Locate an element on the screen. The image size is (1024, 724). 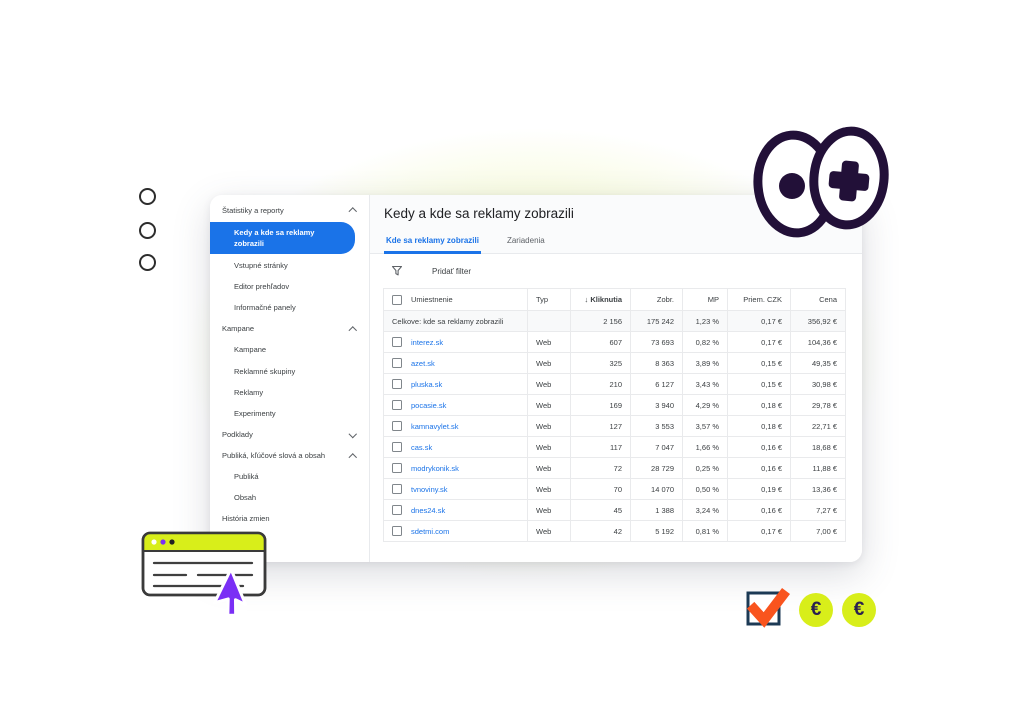
data-cell: 3,89 % is located at coordinates (705, 363).